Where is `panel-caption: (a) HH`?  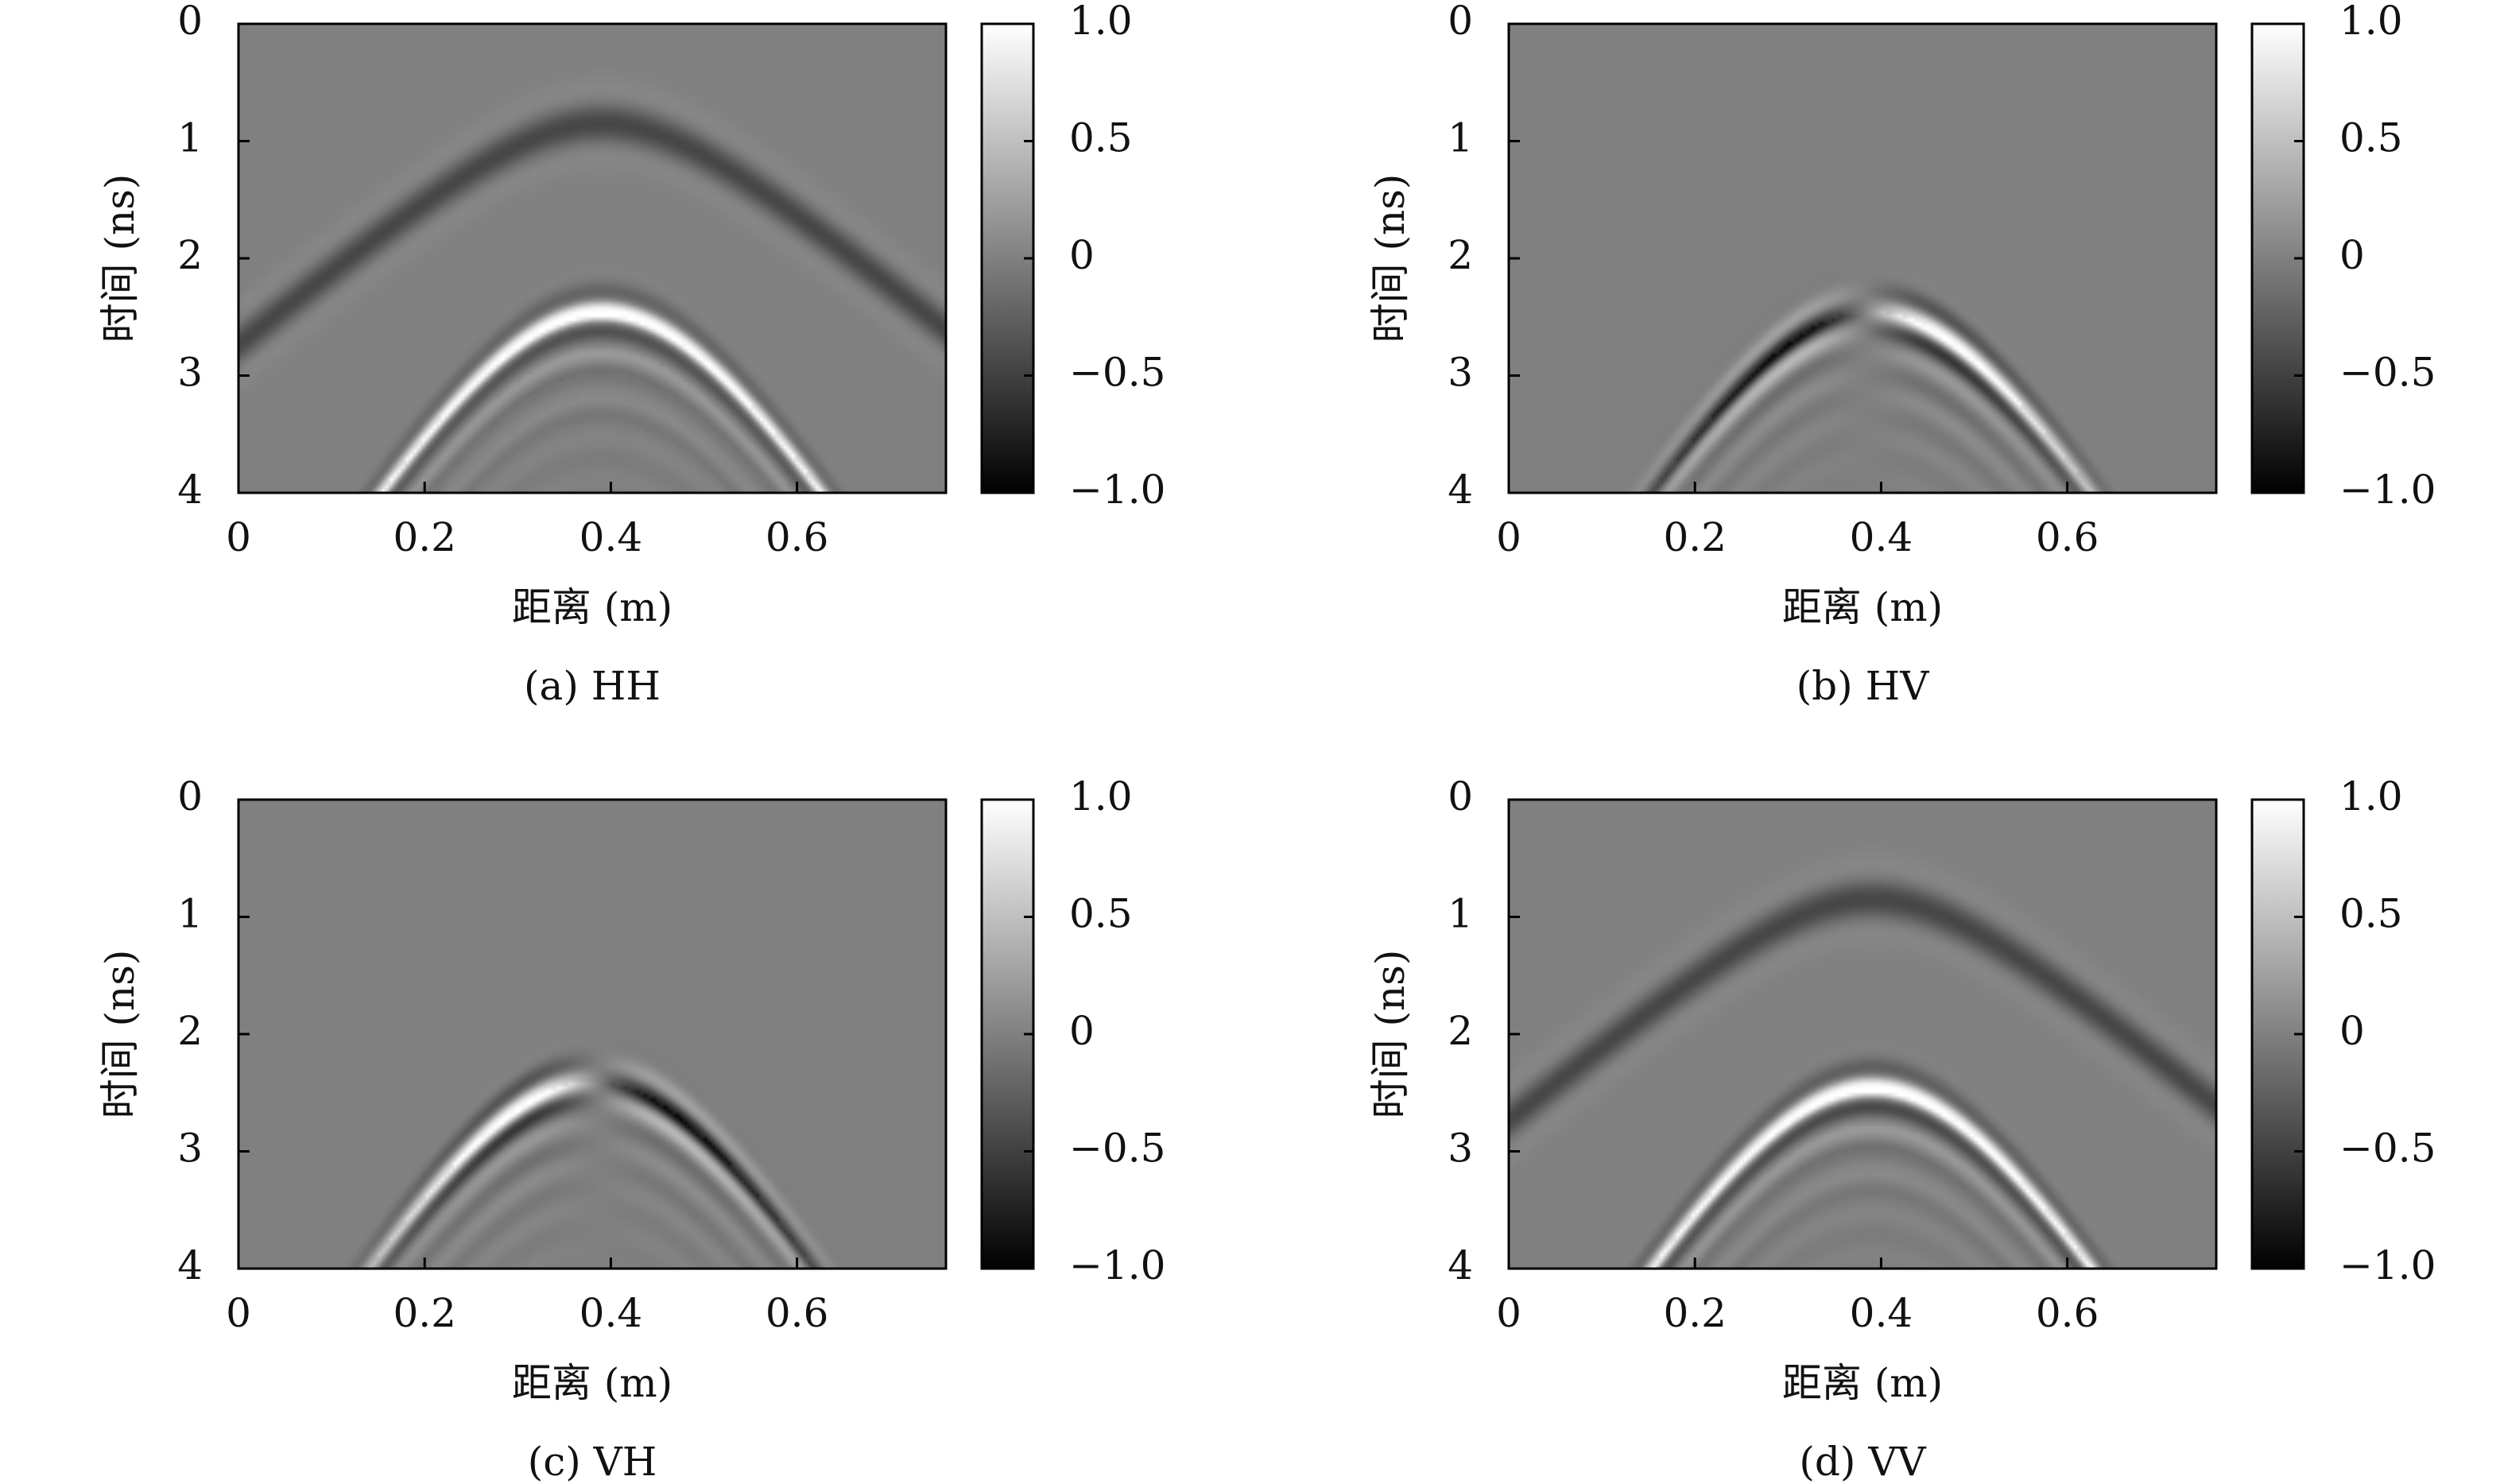 panel-caption: (a) HH is located at coordinates (592, 686).